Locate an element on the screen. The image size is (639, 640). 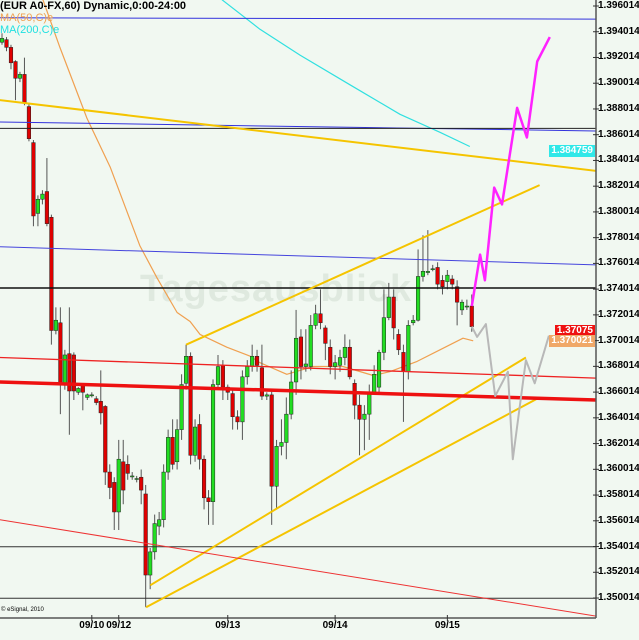
y-tick-label: 1.356014 is located at coordinates (618, 520).